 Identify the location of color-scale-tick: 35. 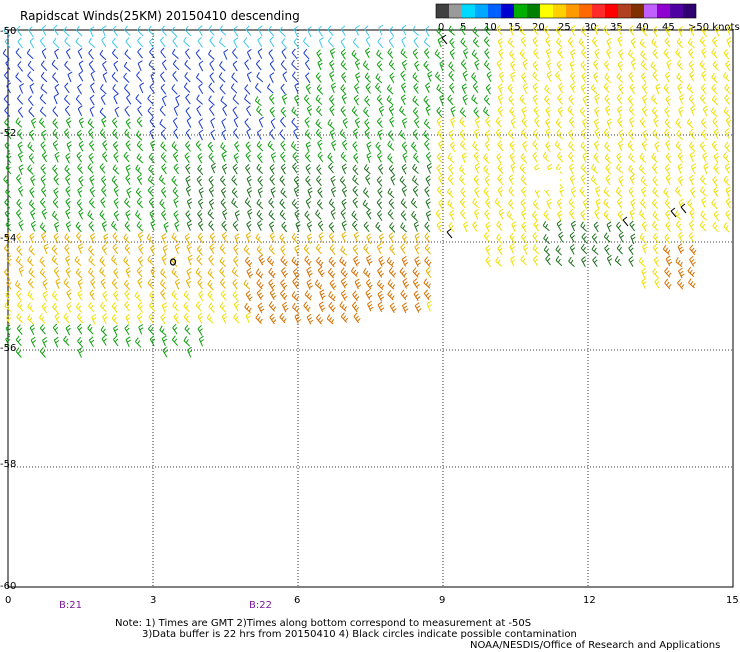
(616, 27).